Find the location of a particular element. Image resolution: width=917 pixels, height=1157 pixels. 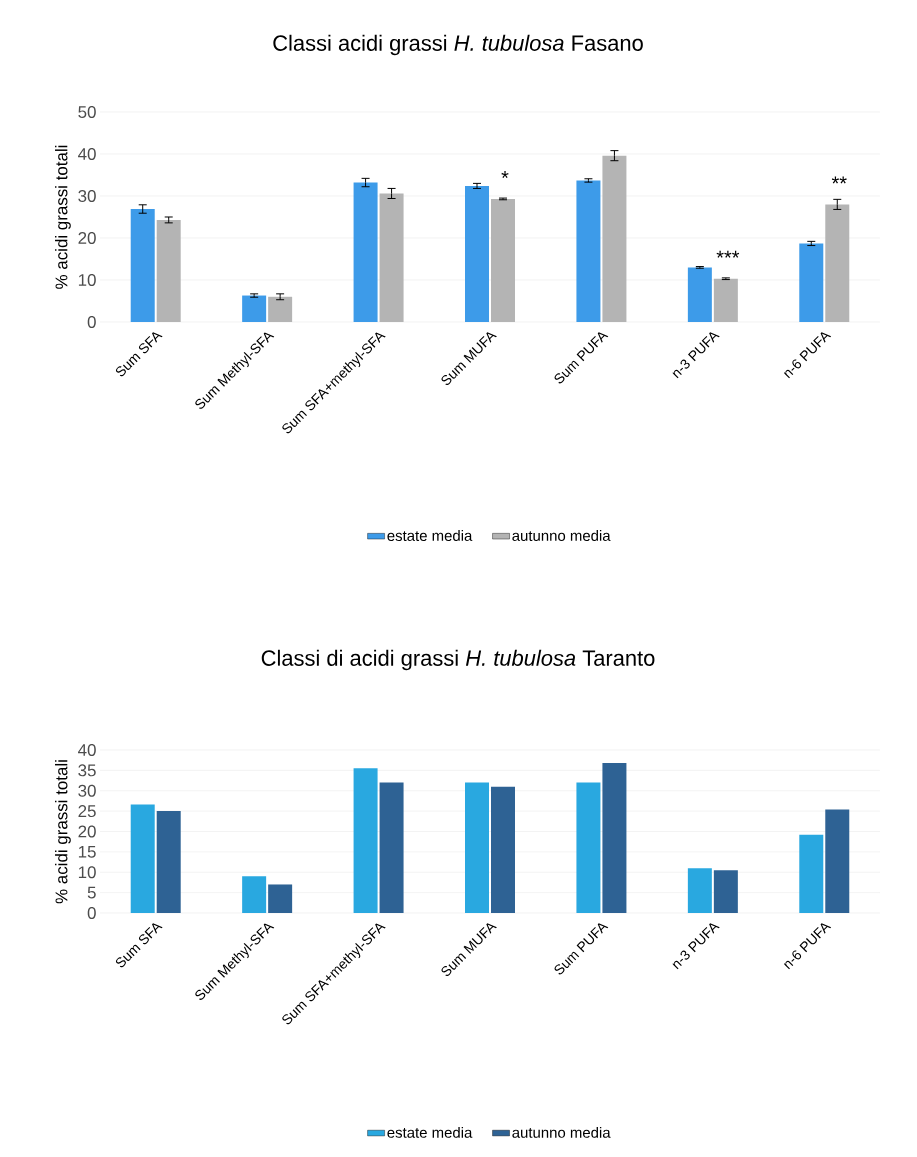

annotation: ** is located at coordinates (839, 180).